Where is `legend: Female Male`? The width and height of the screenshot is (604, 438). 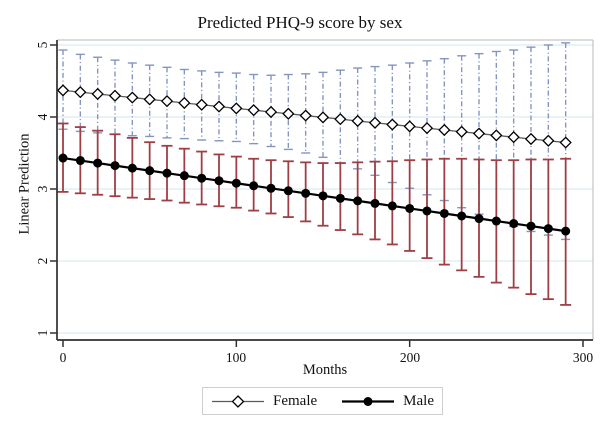 legend: Female Male is located at coordinates (322, 401).